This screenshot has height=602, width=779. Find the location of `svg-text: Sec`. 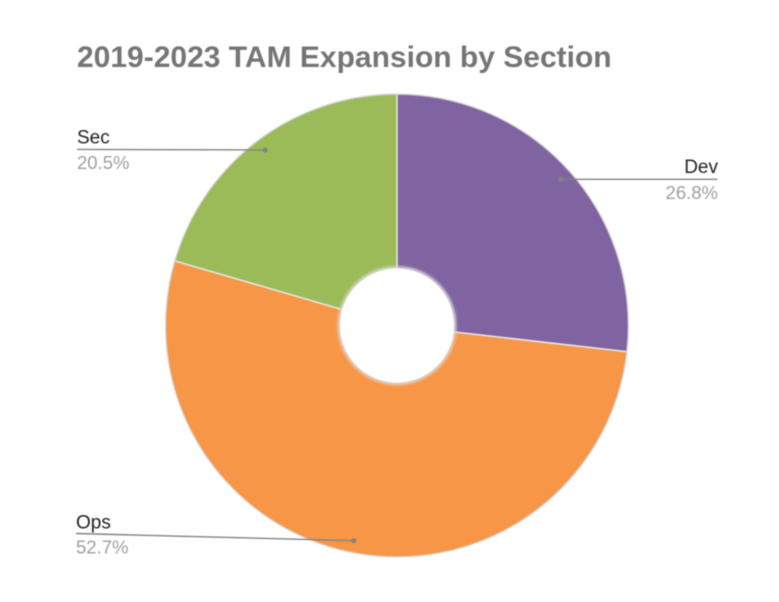

svg-text: Sec is located at coordinates (93, 138).